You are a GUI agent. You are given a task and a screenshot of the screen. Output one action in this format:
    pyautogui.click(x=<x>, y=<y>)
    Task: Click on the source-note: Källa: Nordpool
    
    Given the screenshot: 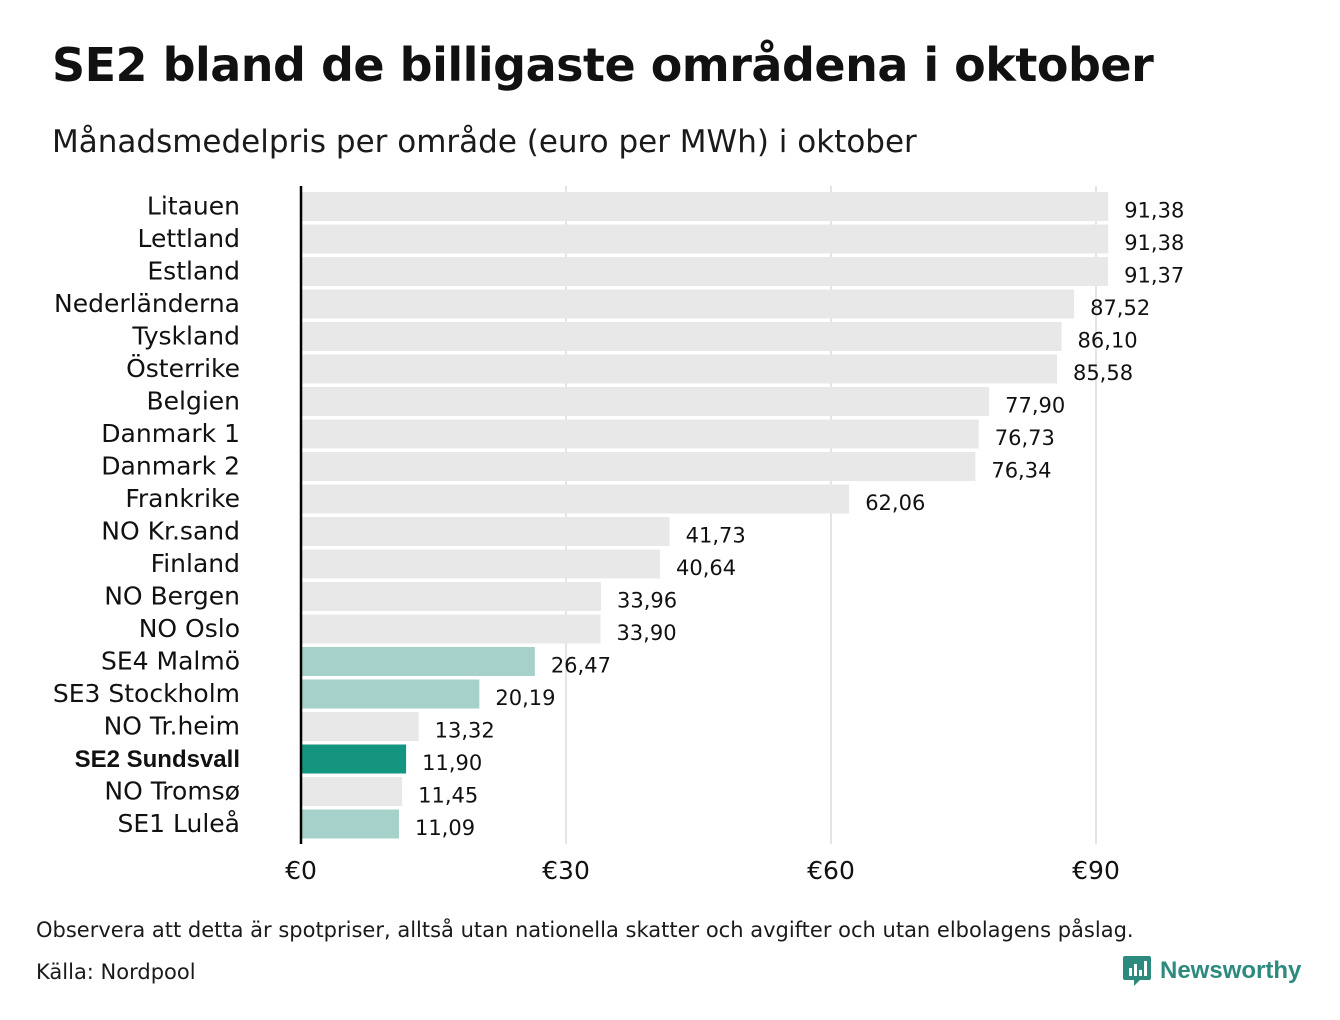 What is the action you would take?
    pyautogui.click(x=116, y=972)
    